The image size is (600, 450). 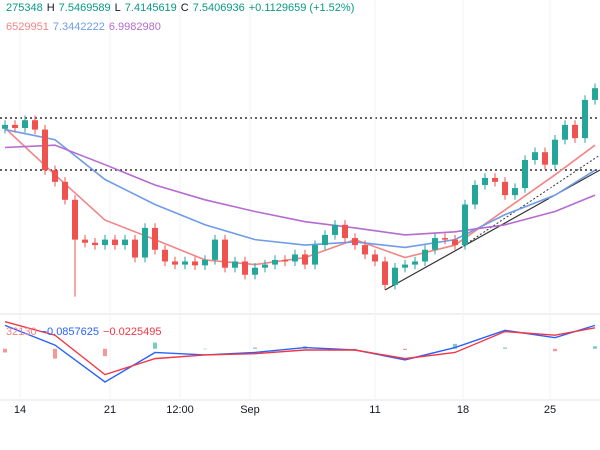 What do you see at coordinates (21, 332) in the screenshot?
I see `legend-value: 32130` at bounding box center [21, 332].